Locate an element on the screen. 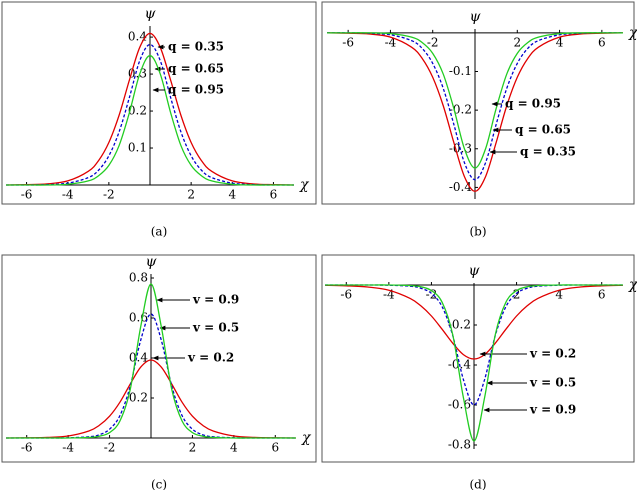 The image size is (637, 490). caption: (d) is located at coordinates (477, 484).